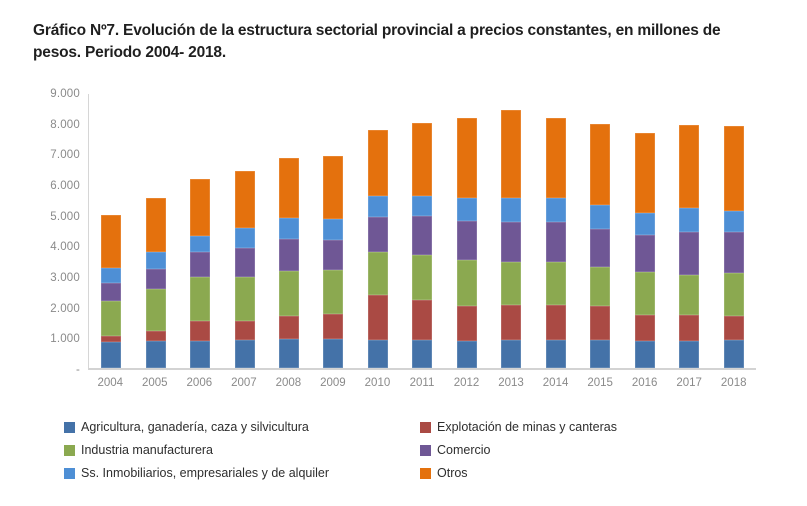 Image resolution: width=807 pixels, height=506 pixels. What do you see at coordinates (644, 293) in the screenshot?
I see `bar-2016-segment-industria` at bounding box center [644, 293].